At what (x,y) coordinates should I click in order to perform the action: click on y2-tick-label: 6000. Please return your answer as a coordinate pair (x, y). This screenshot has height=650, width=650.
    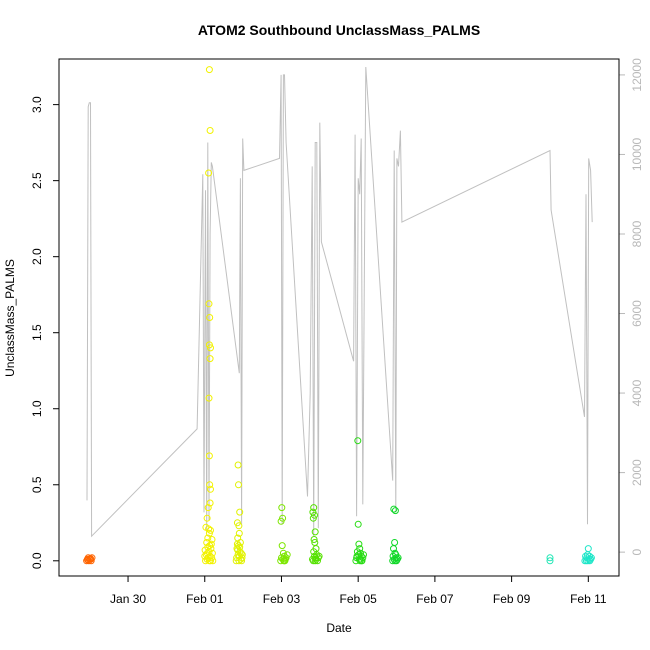
    Looking at the image, I should click on (637, 313).